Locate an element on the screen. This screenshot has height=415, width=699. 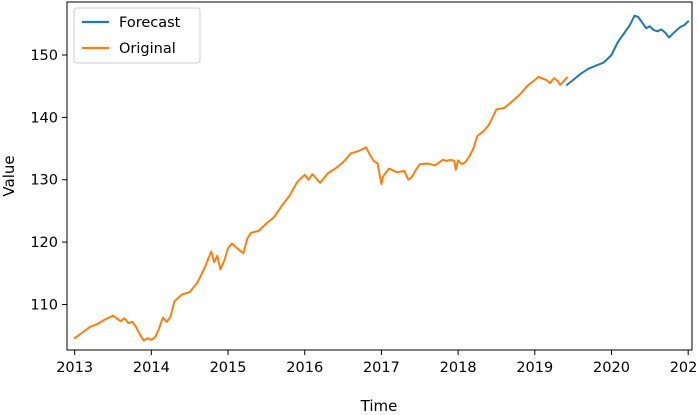
y-tick-label: 130 is located at coordinates (44, 181).